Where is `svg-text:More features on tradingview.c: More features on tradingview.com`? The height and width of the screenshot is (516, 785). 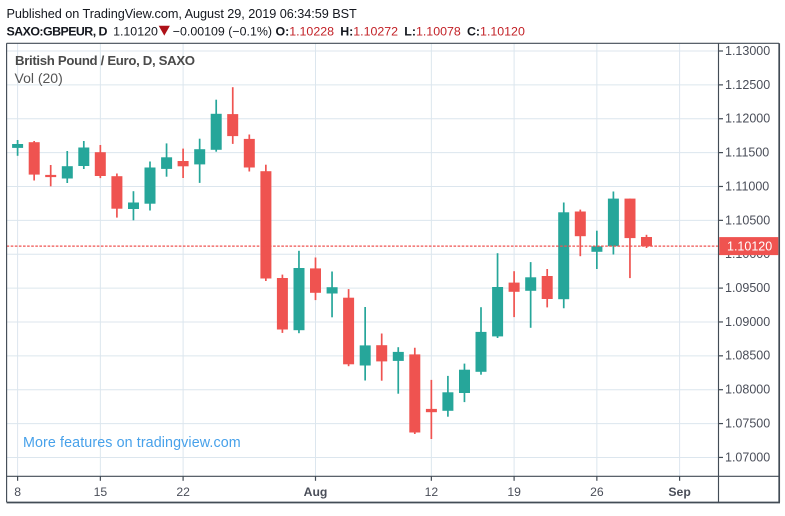 svg-text:More features on tradingview.c: More features on tradingview.com is located at coordinates (132, 443).